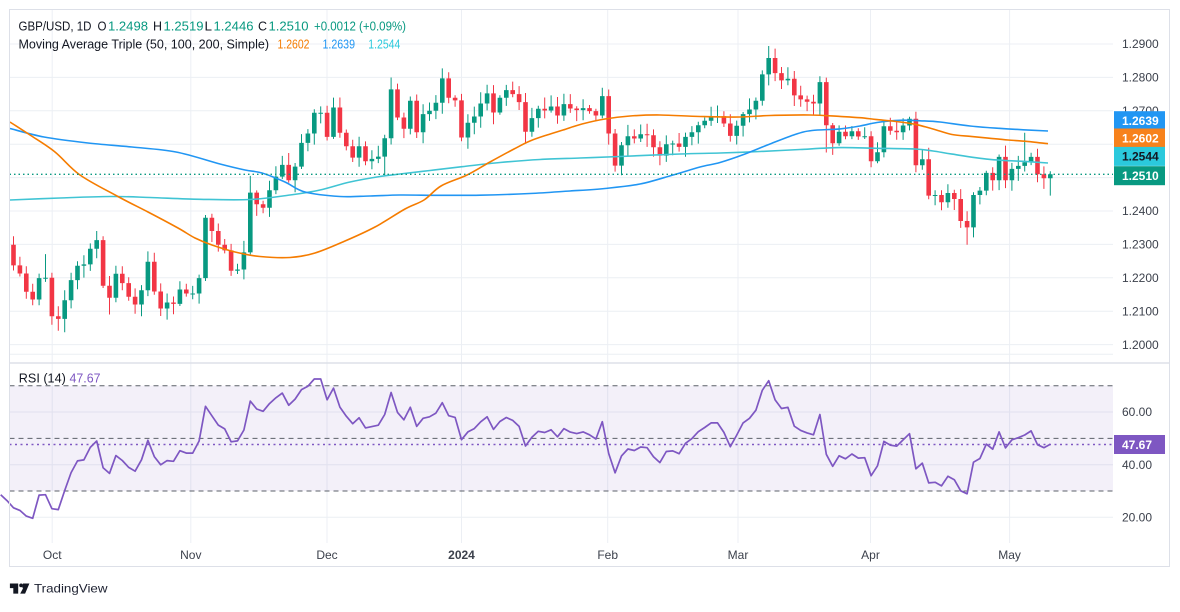  Describe the element at coordinates (1009, 555) in the screenshot. I see `svg-text: May` at that location.